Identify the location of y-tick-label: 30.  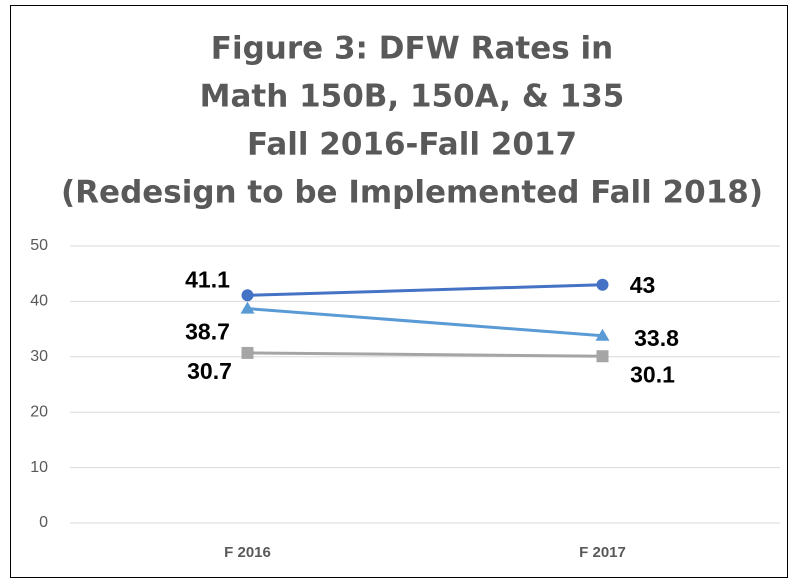
(39, 356).